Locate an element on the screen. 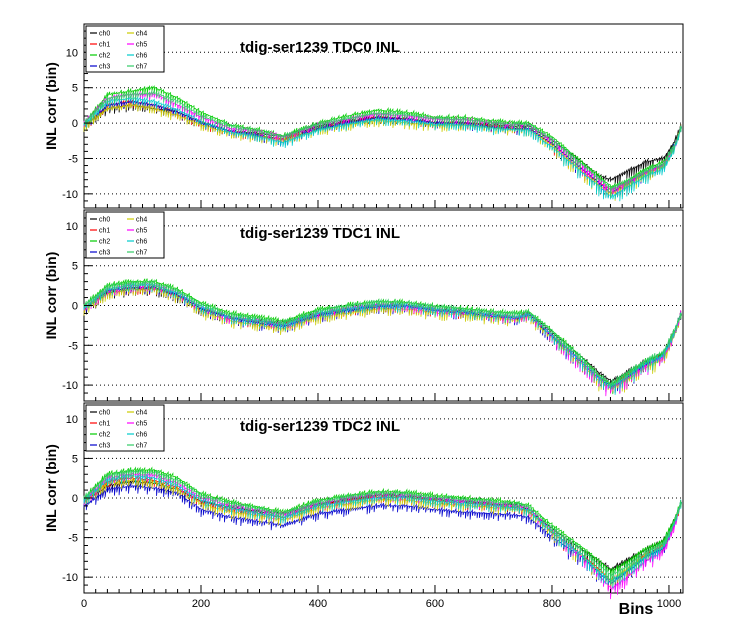  x-tick-label: 600 is located at coordinates (435, 604).